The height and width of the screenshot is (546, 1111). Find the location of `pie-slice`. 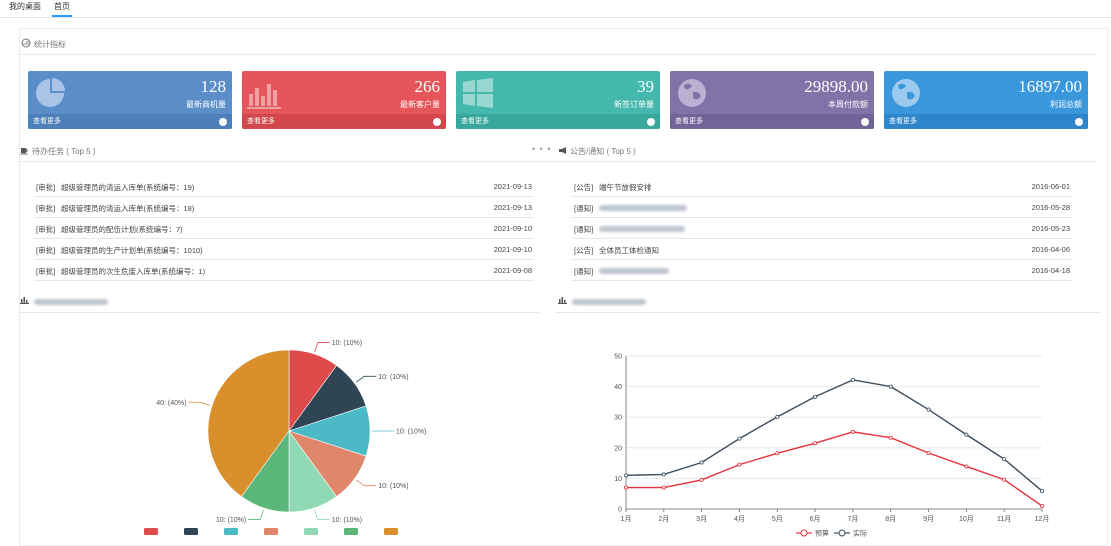

pie-slice is located at coordinates (248, 423).